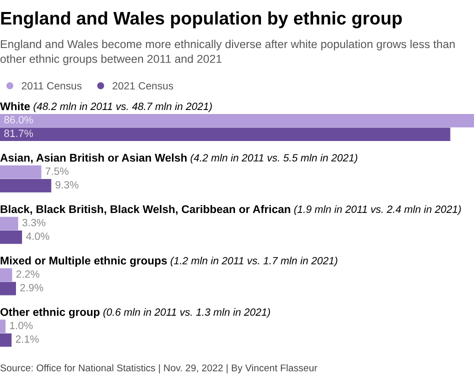  What do you see at coordinates (27, 339) in the screenshot?
I see `data-label: 2.1%` at bounding box center [27, 339].